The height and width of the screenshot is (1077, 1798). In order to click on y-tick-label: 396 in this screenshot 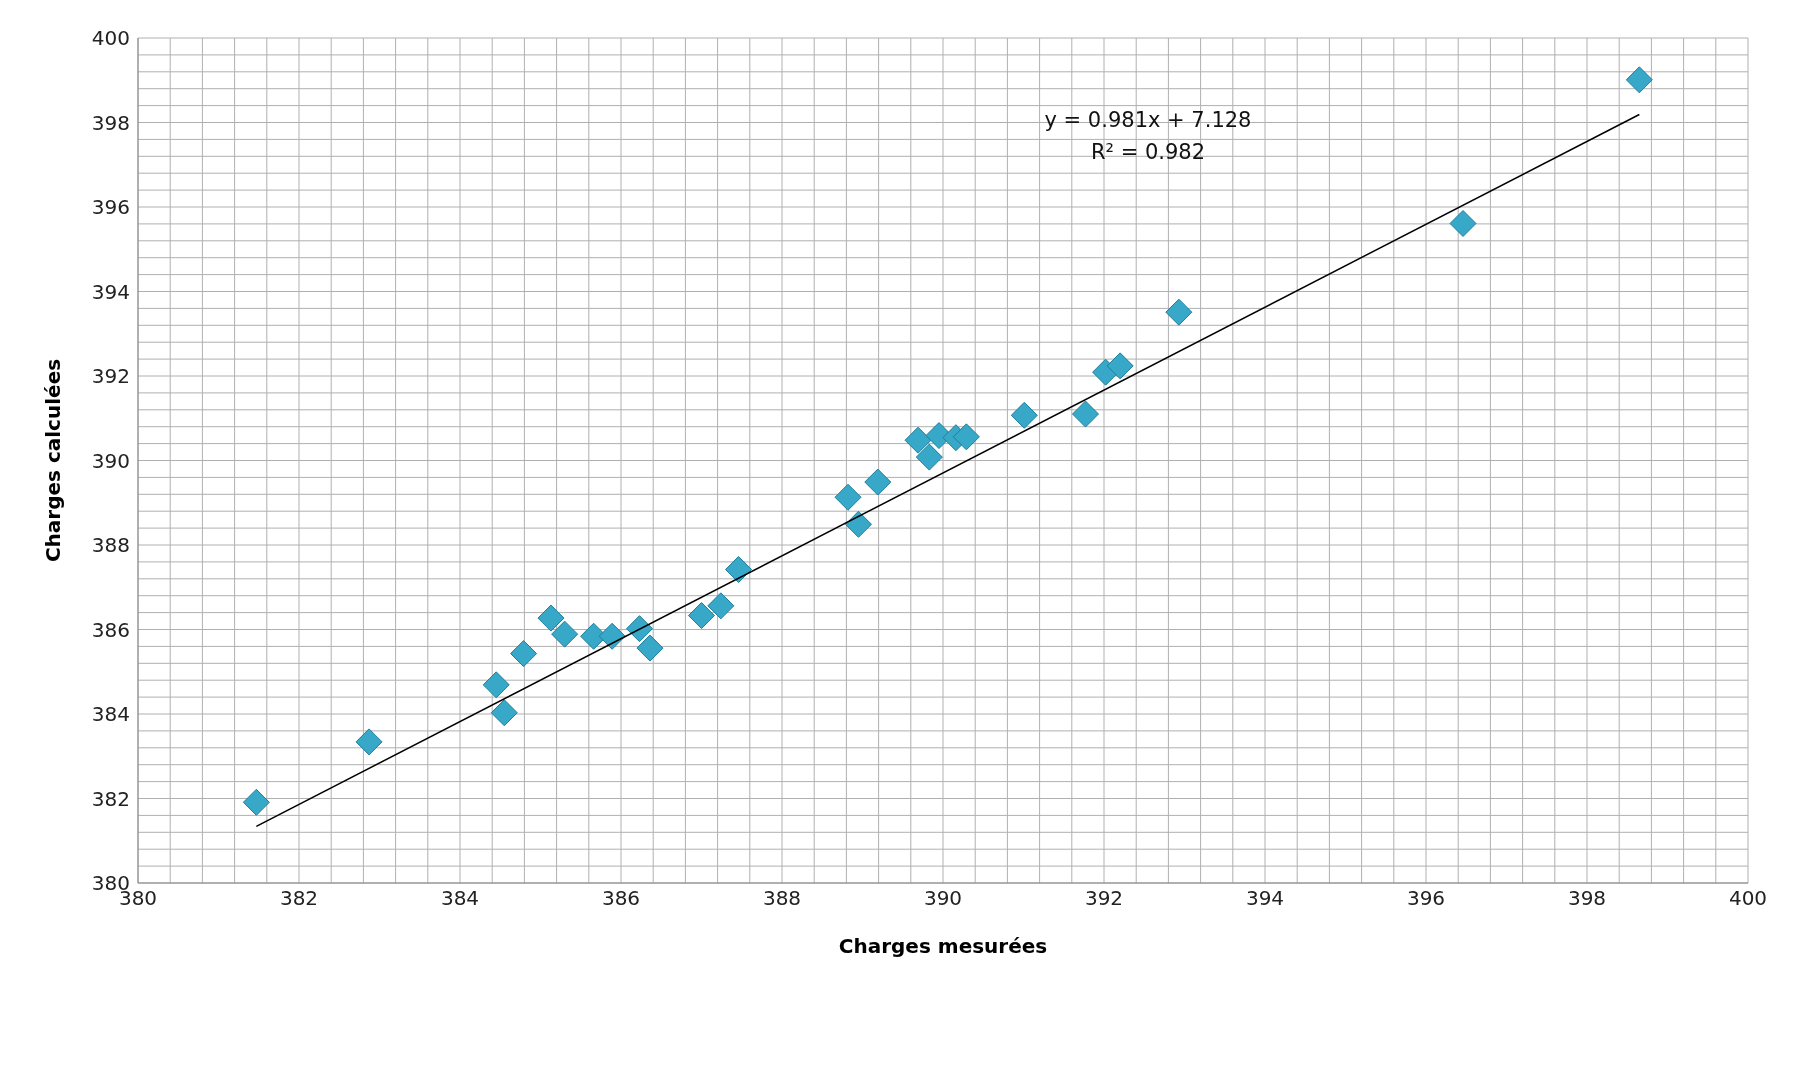, I will do `click(110, 207)`.